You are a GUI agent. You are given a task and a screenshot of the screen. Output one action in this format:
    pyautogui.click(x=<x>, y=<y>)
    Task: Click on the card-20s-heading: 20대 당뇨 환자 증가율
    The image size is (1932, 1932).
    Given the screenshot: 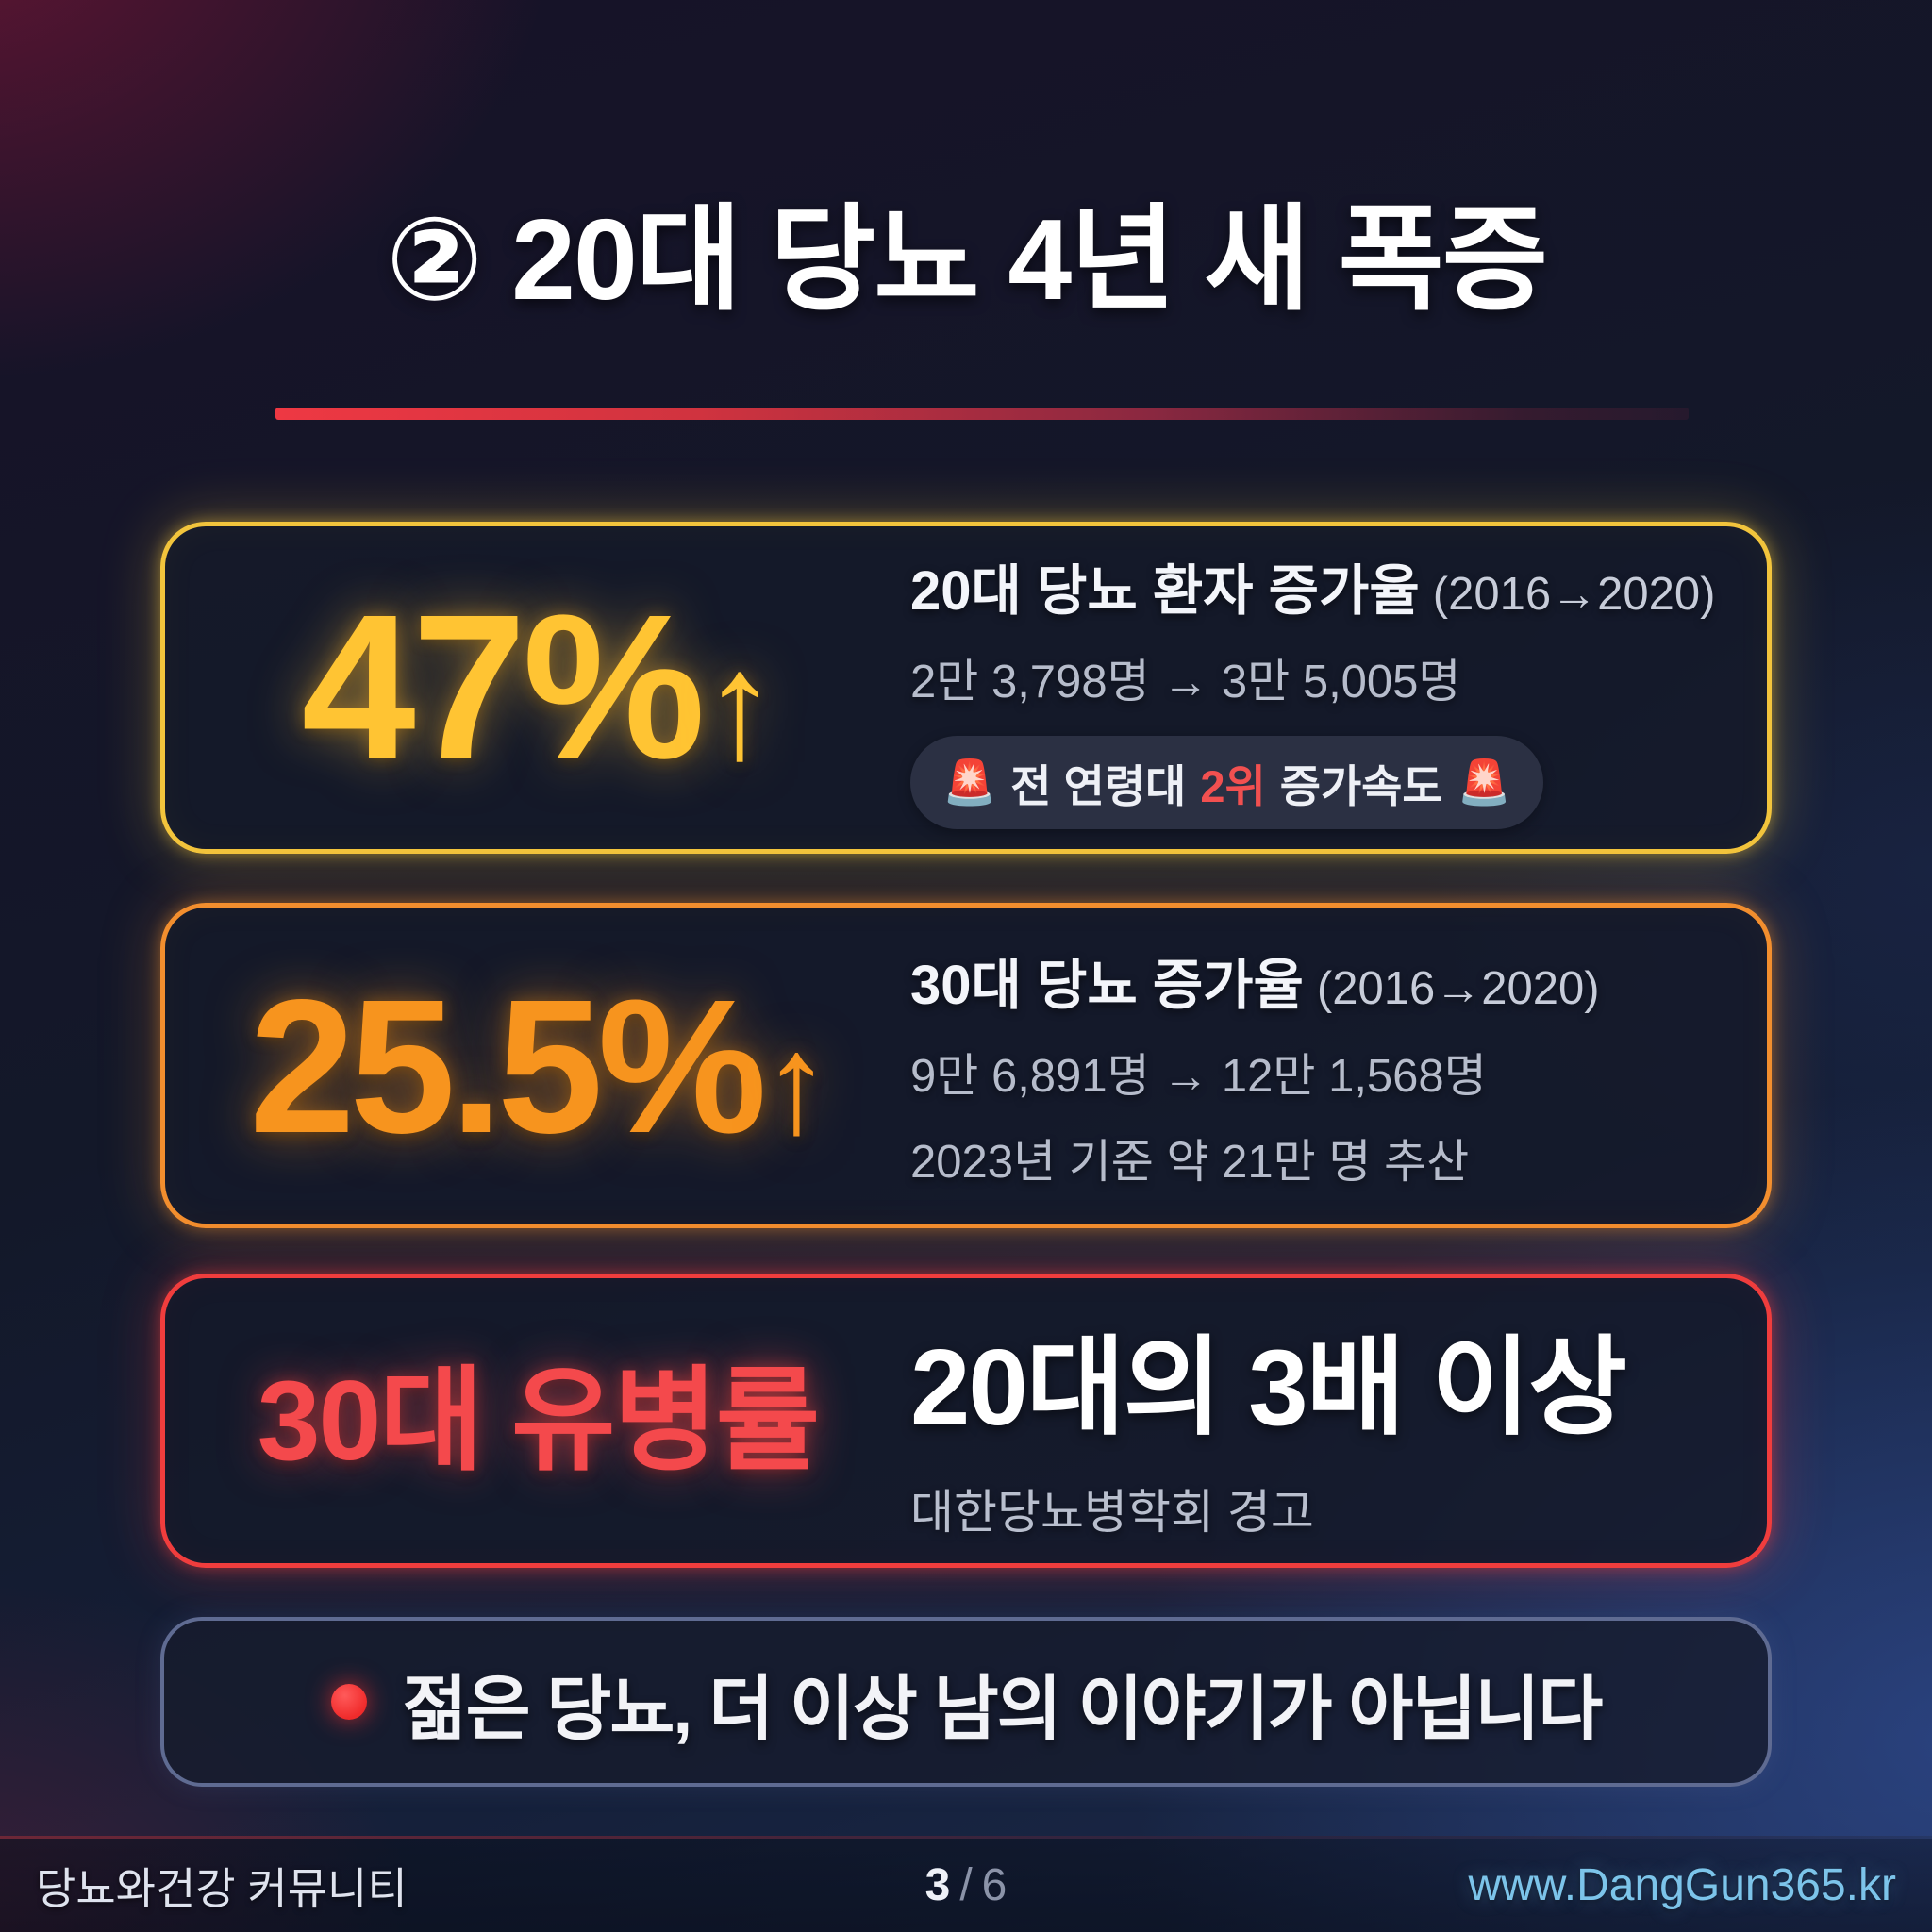 What is the action you would take?
    pyautogui.click(x=1165, y=591)
    